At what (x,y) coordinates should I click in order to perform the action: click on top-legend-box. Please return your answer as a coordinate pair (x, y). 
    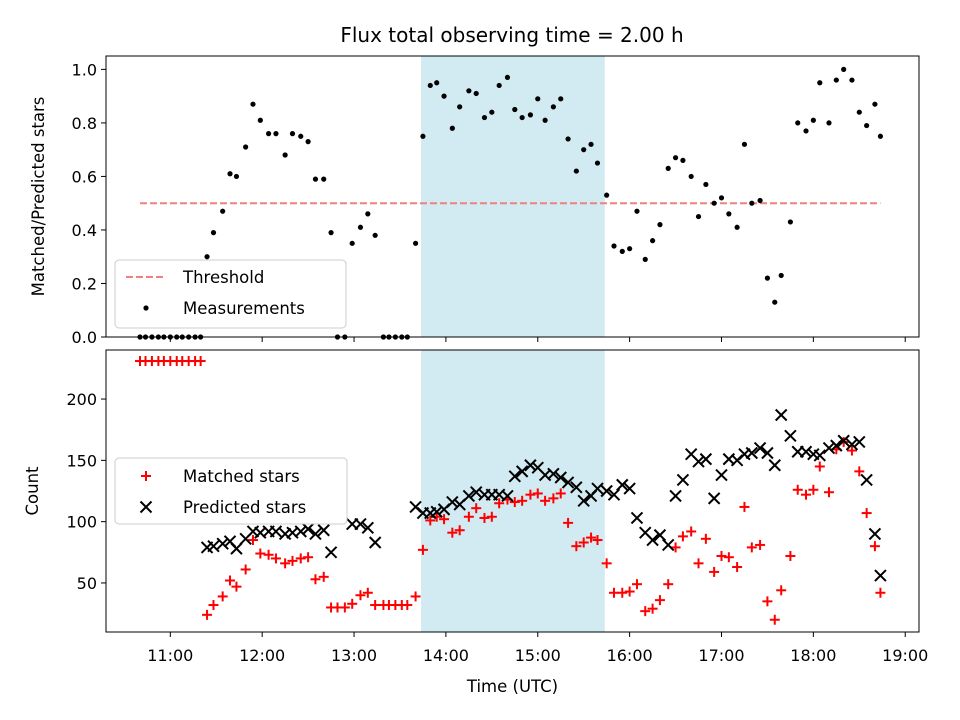
    Looking at the image, I should click on (230, 294).